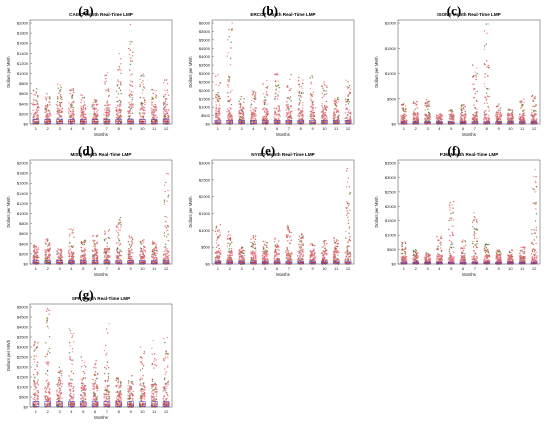  Describe the element at coordinates (283, 72) in the screenshot. I see `plot-frame` at that location.